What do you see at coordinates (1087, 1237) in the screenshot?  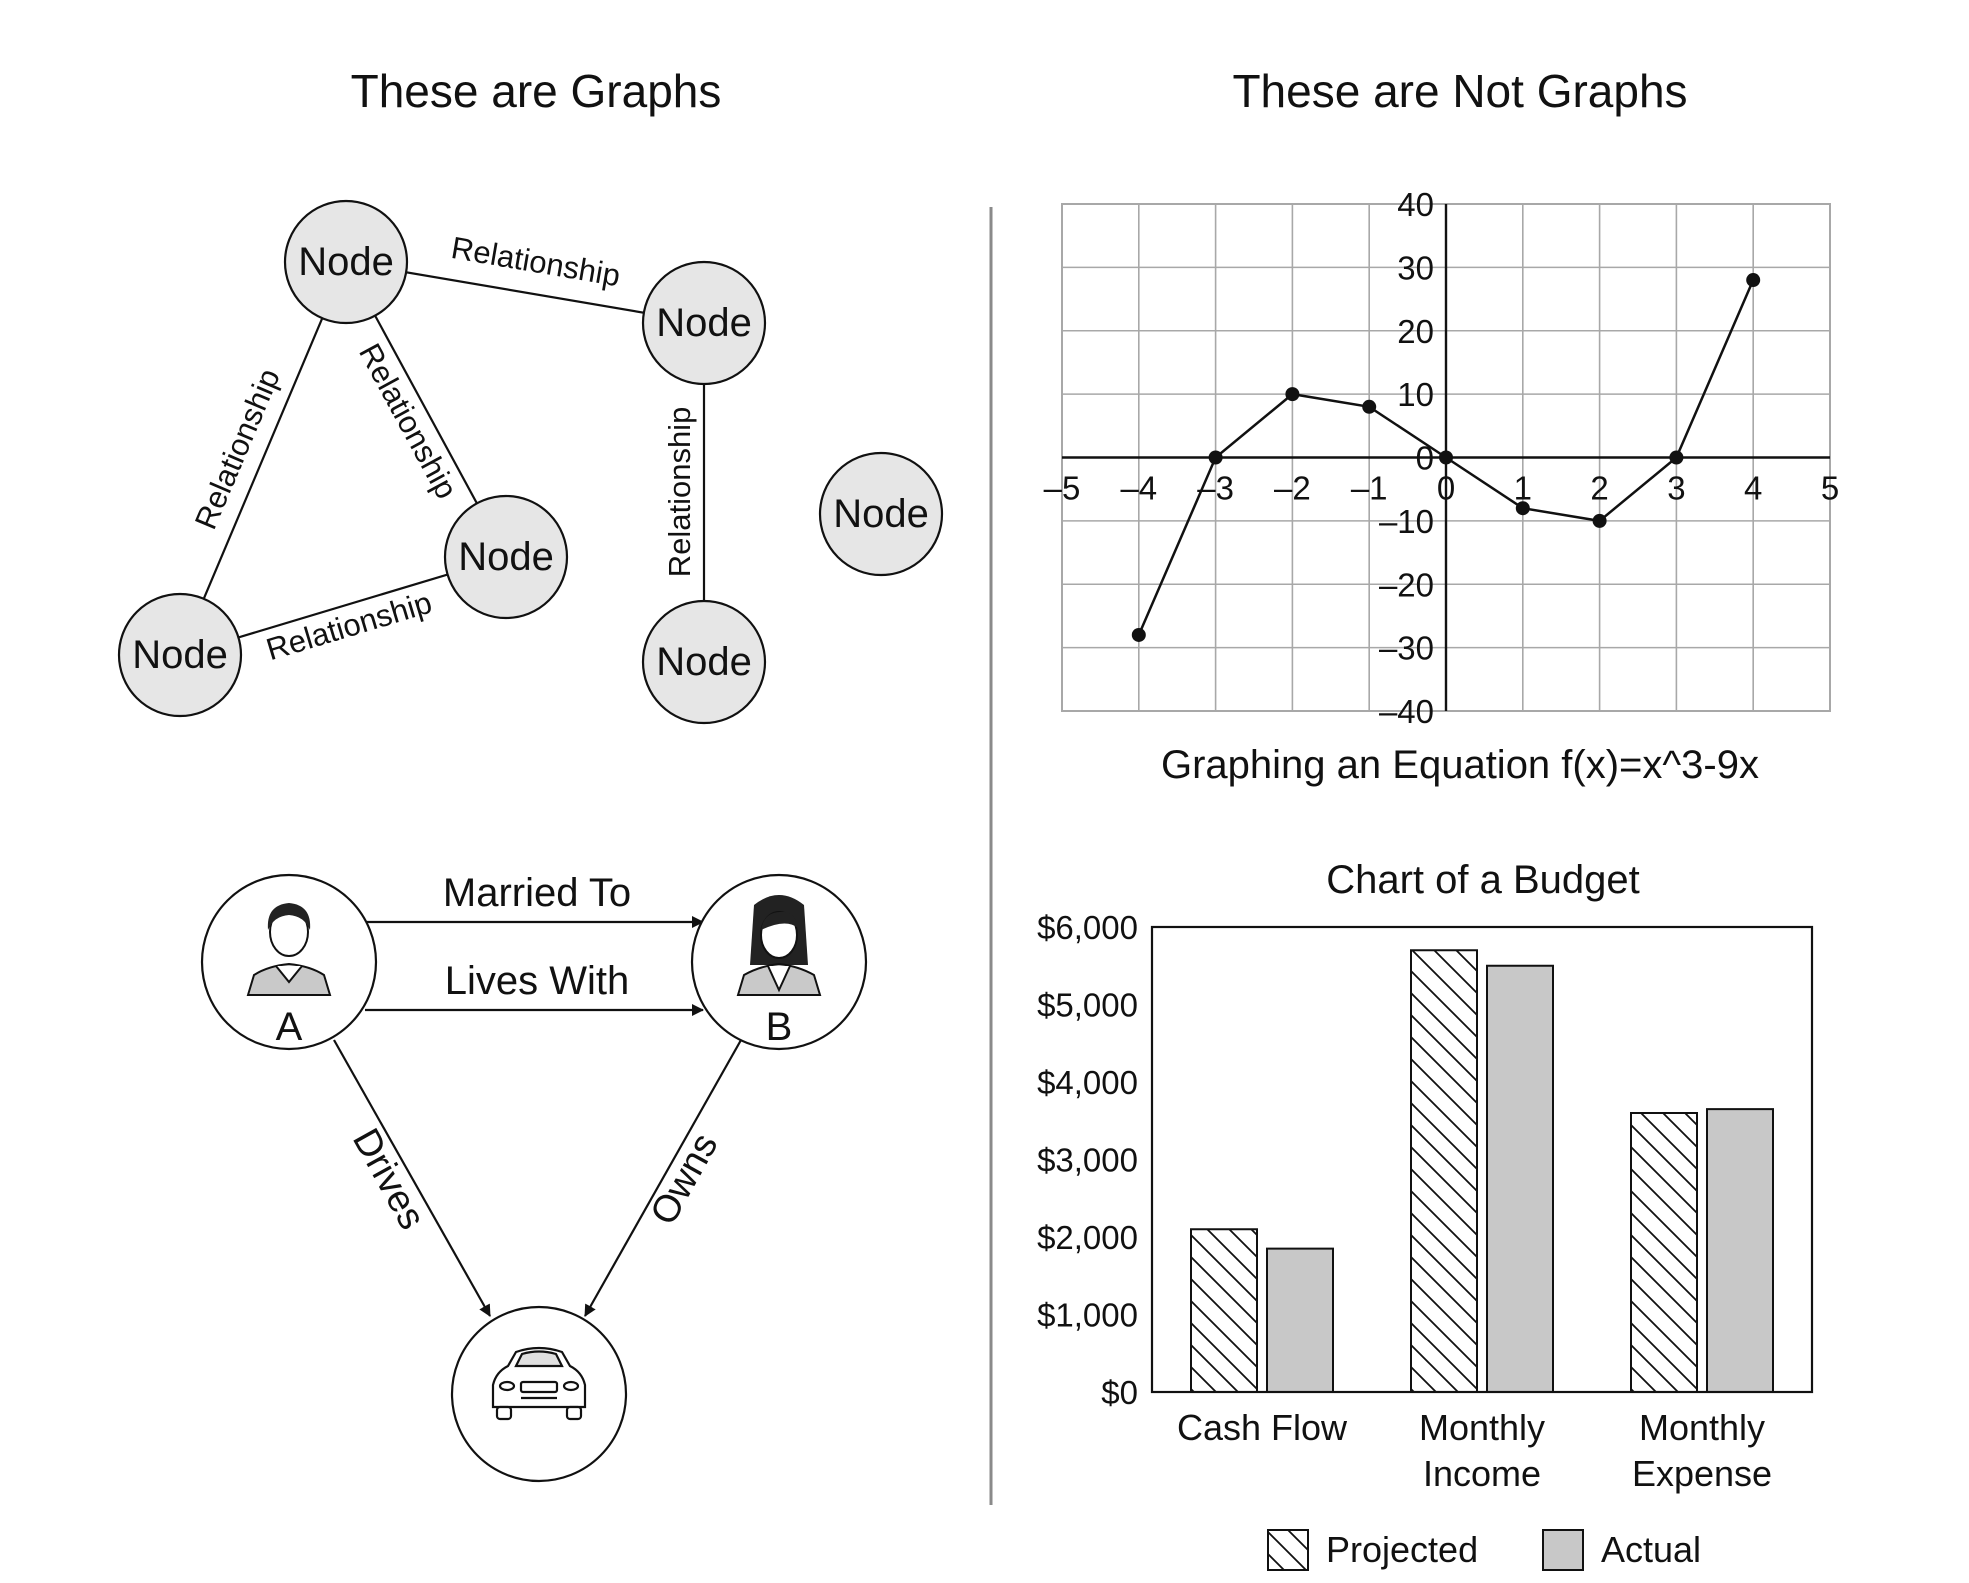 I see `y-tick-label: $2,000` at bounding box center [1087, 1237].